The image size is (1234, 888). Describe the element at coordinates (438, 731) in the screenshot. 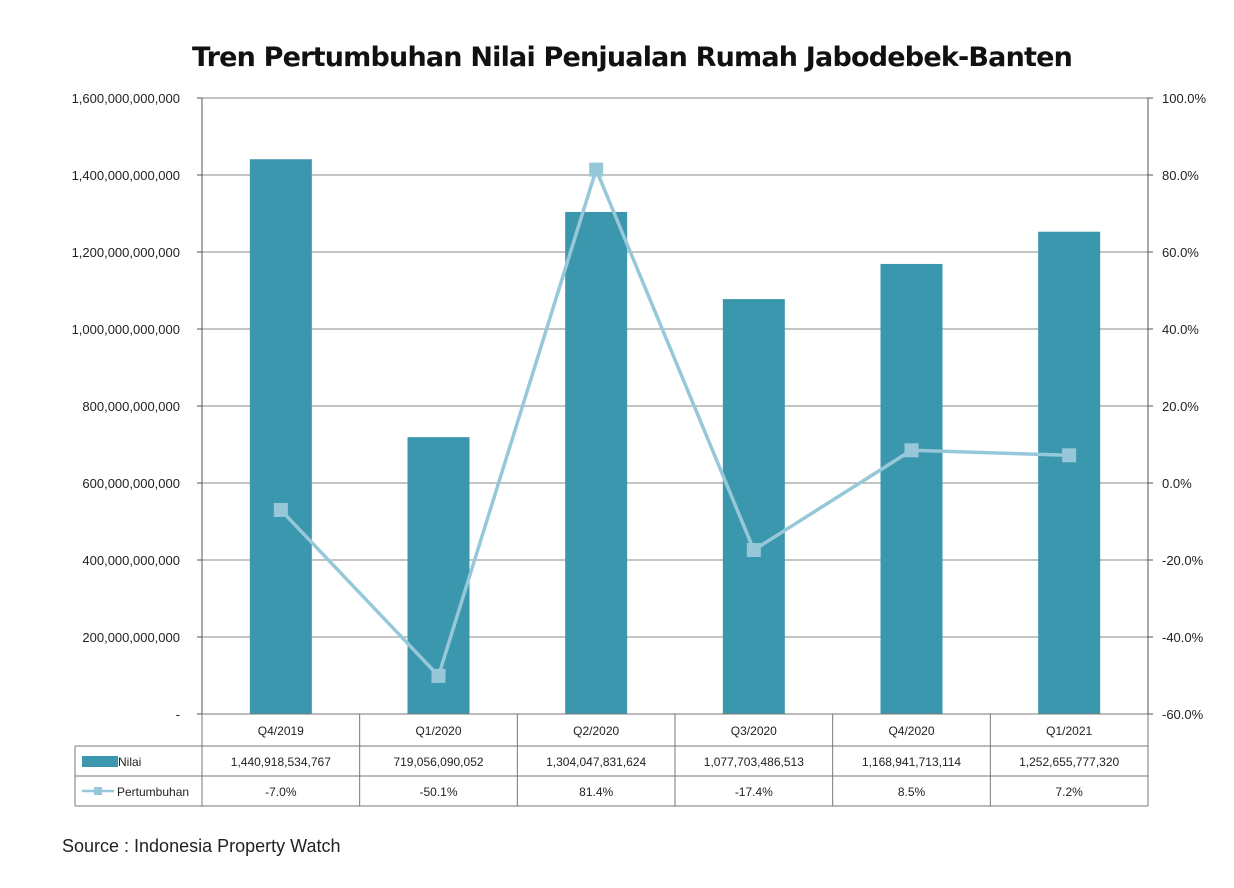

I see `category-label: Q1/2020` at that location.